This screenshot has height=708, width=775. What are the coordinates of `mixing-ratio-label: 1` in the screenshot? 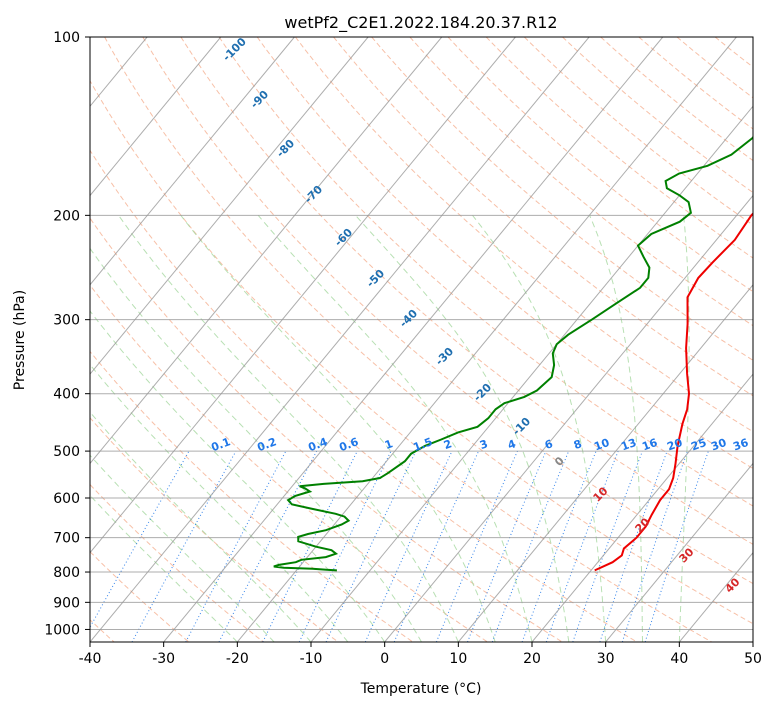 It's located at (389, 444).